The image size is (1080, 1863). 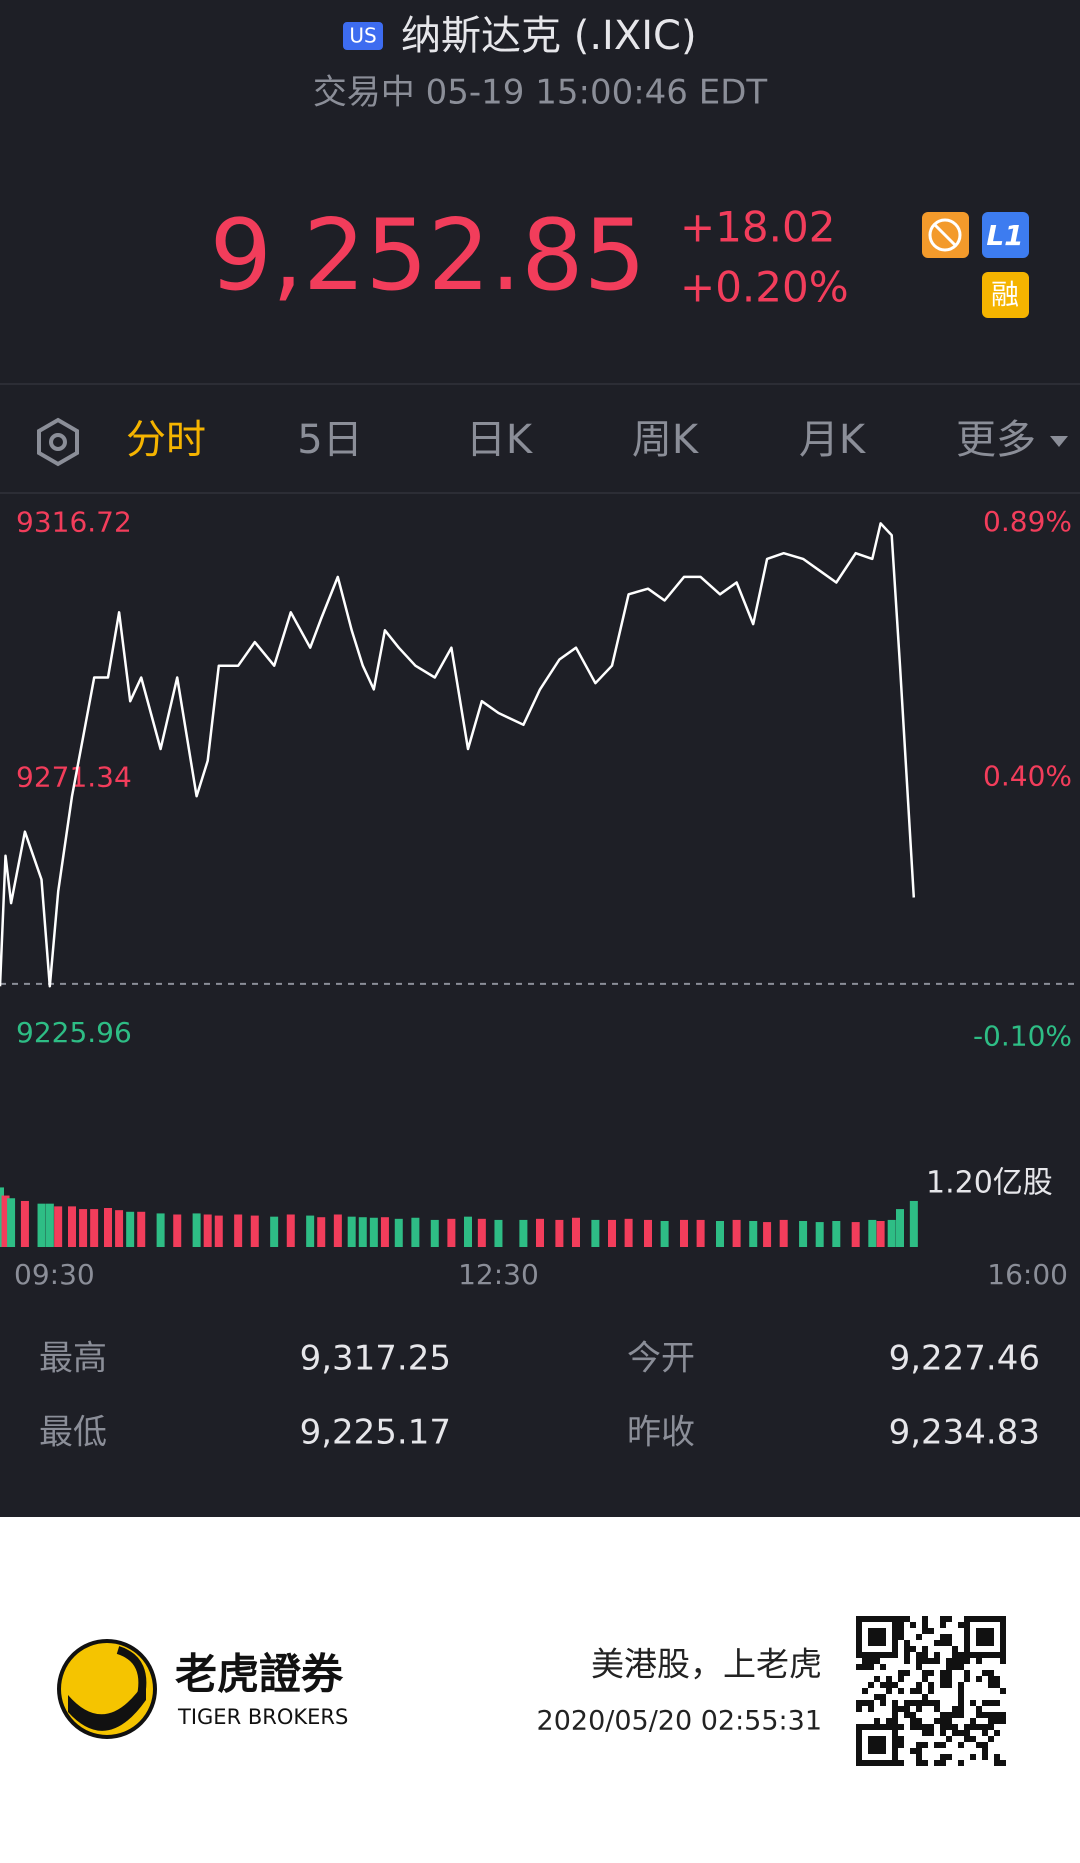 I want to click on tab: 月K, so click(x=833, y=440).